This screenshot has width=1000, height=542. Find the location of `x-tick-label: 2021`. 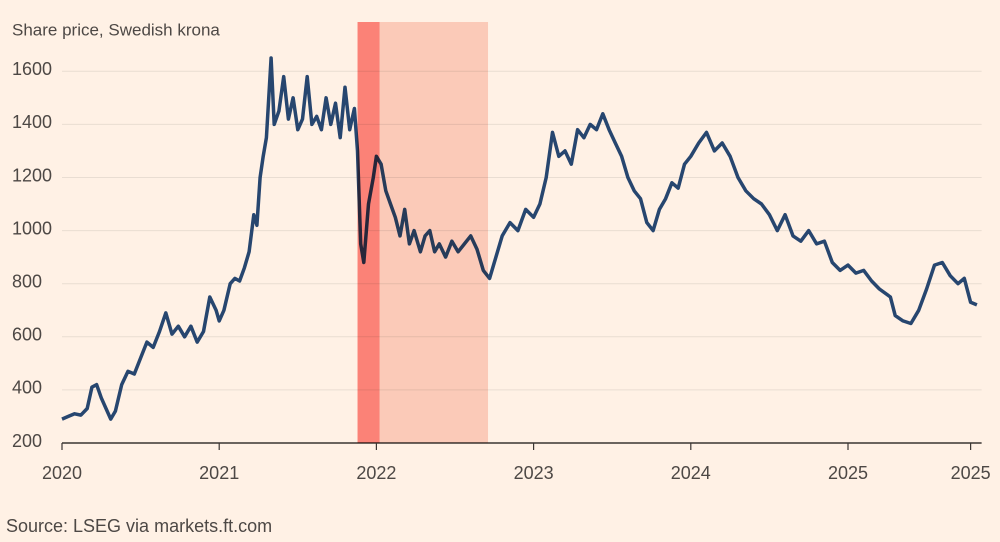

x-tick-label: 2021 is located at coordinates (219, 473).